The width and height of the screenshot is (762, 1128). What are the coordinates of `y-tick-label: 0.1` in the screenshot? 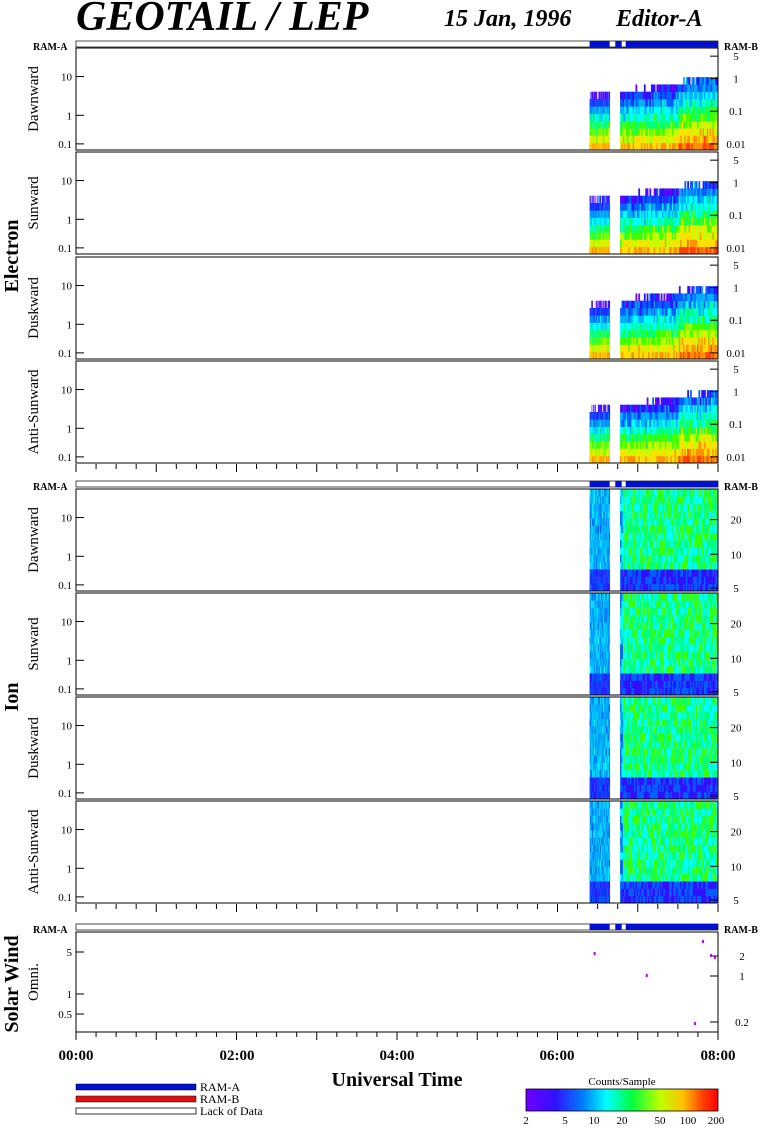 It's located at (65, 249).